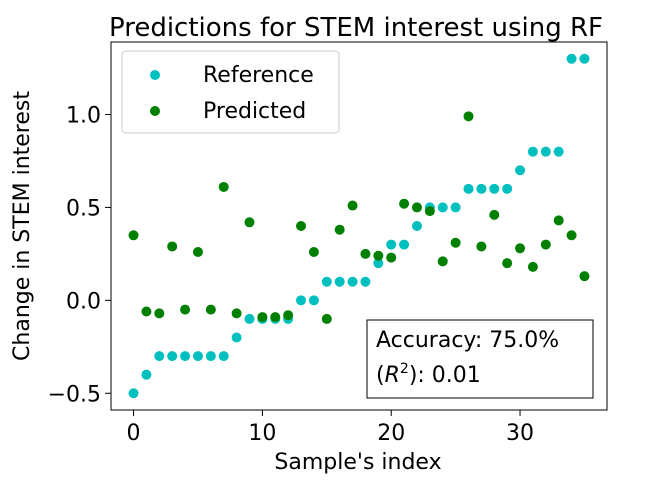  I want to click on legend-label-reference: Reference, so click(258, 75).